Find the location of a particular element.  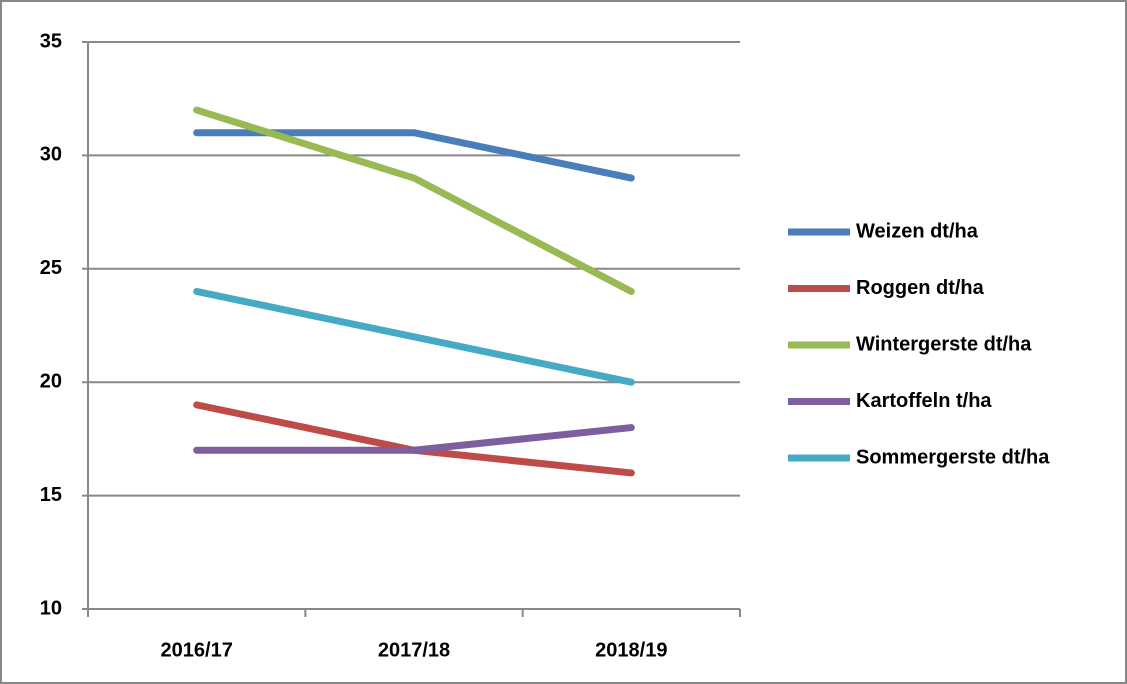

y-tick-label: 15 is located at coordinates (51, 495).